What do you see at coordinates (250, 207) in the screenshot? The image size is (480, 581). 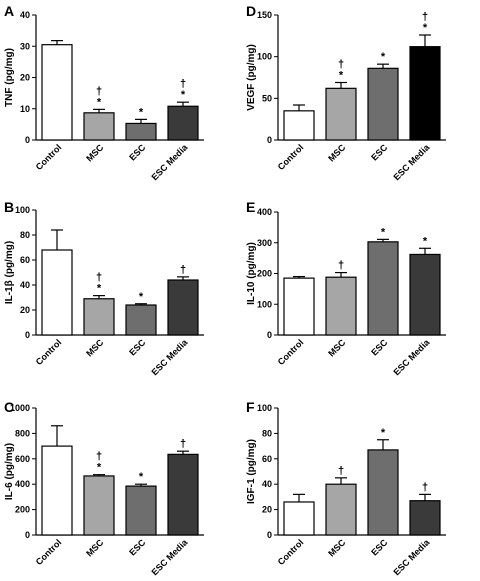 I see `panel-letter: E` at bounding box center [250, 207].